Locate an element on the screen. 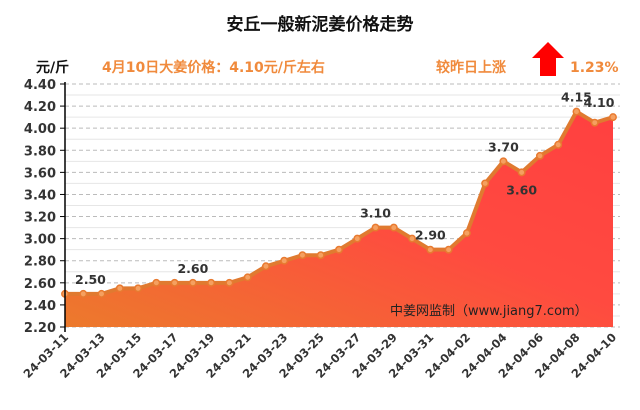 The width and height of the screenshot is (640, 410). data-label: 3.70 is located at coordinates (503, 146).